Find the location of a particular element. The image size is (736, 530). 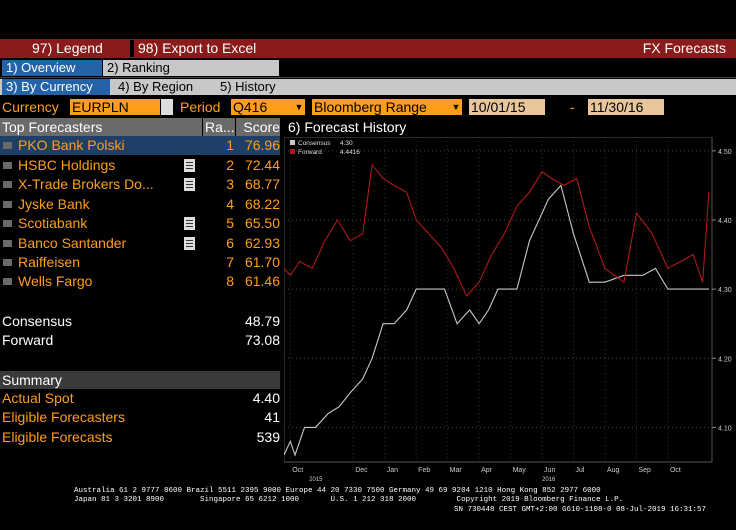

consensus-value: 48.79 is located at coordinates (262, 321).